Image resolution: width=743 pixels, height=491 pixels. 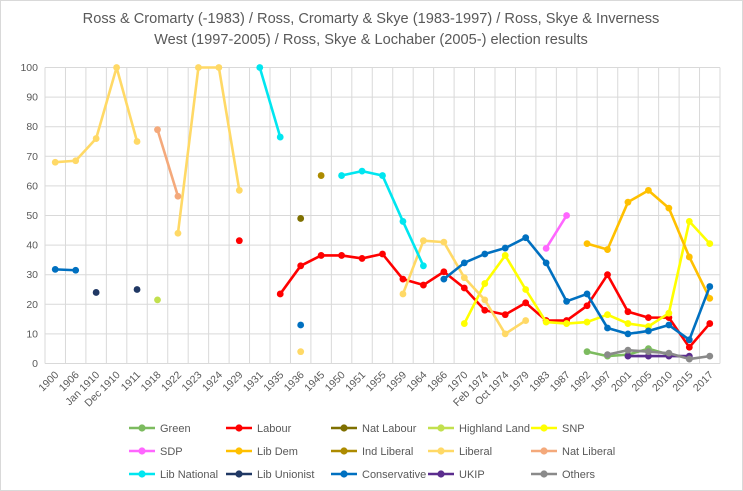 I want to click on svg-text: 1992, so click(x=580, y=381).